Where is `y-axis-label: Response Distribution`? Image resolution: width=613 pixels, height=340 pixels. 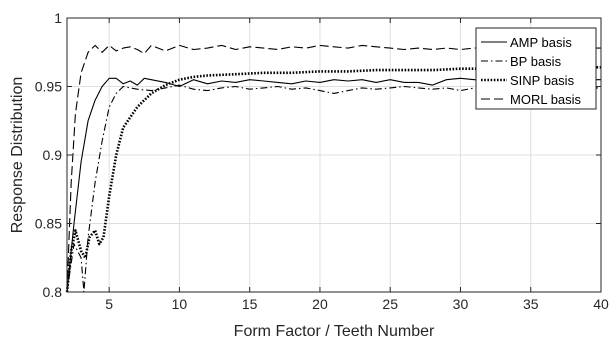
y-axis-label: Response Distribution is located at coordinates (17, 155).